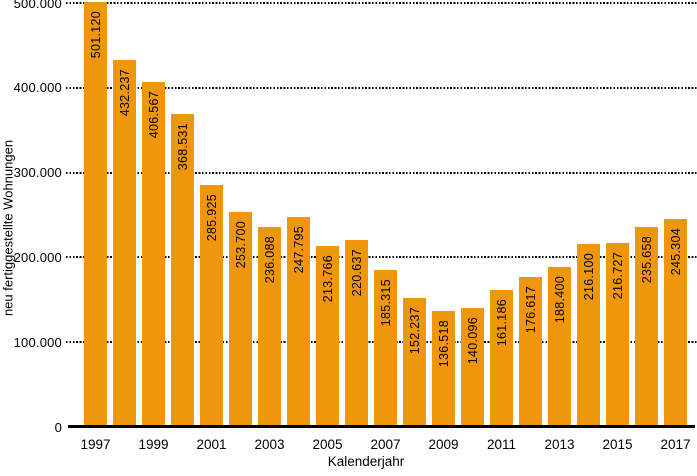 Image resolution: width=697 pixels, height=476 pixels. Describe the element at coordinates (501, 444) in the screenshot. I see `x-tick-label: 2011` at that location.